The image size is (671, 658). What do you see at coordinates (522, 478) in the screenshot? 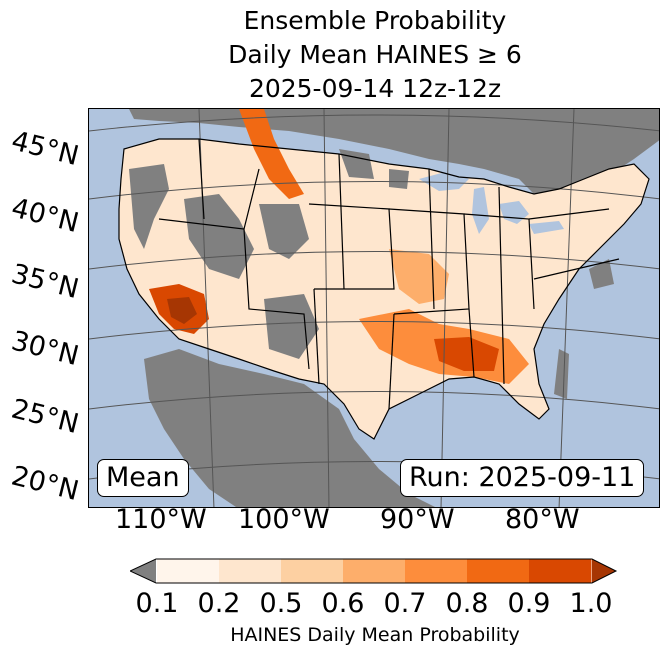
I see `run-label-box: Run: 2025-09-11` at bounding box center [522, 478].